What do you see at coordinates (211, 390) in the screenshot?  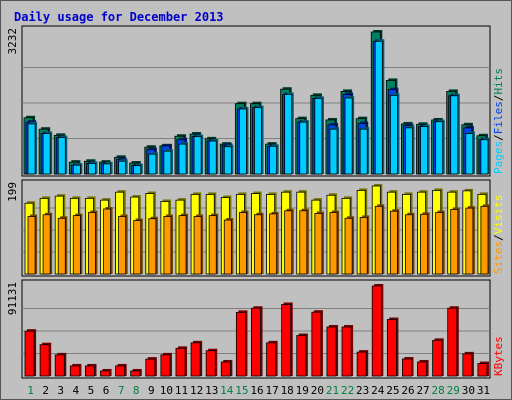 I see `day-label: 13` at bounding box center [211, 390].